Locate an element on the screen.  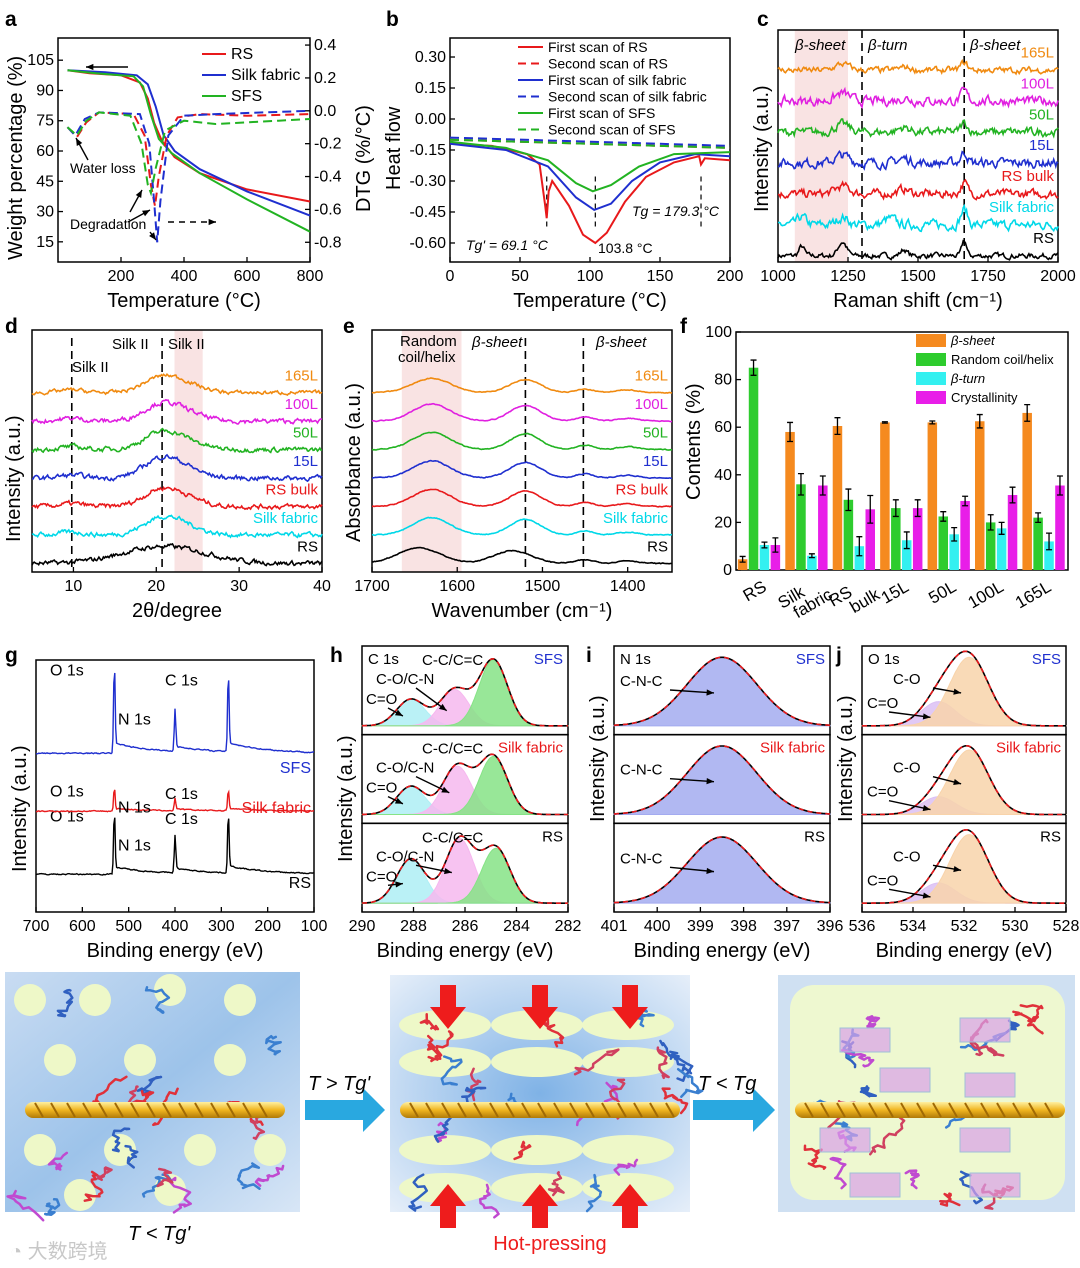
component-label: C=O is located at coordinates (381, 876).